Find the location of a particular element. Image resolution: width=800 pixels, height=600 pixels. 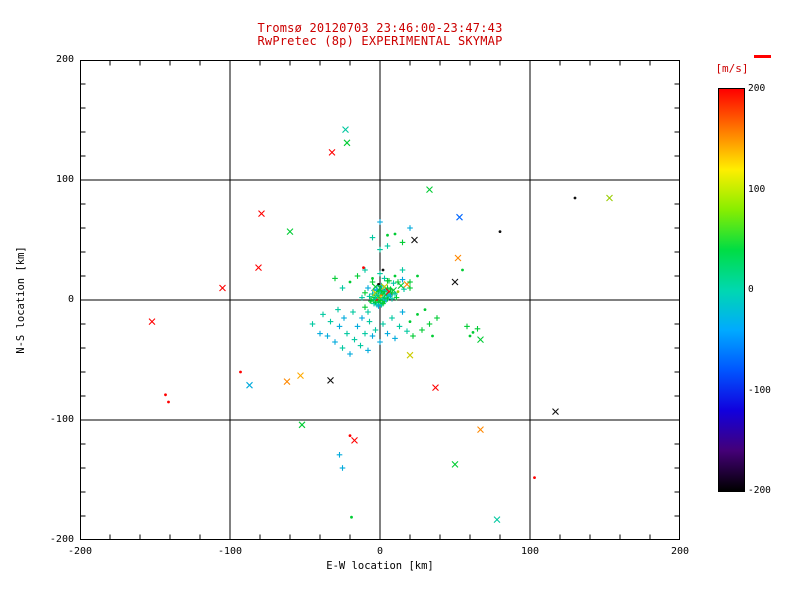

x-axis-label: E-W location [km] is located at coordinates (380, 566).